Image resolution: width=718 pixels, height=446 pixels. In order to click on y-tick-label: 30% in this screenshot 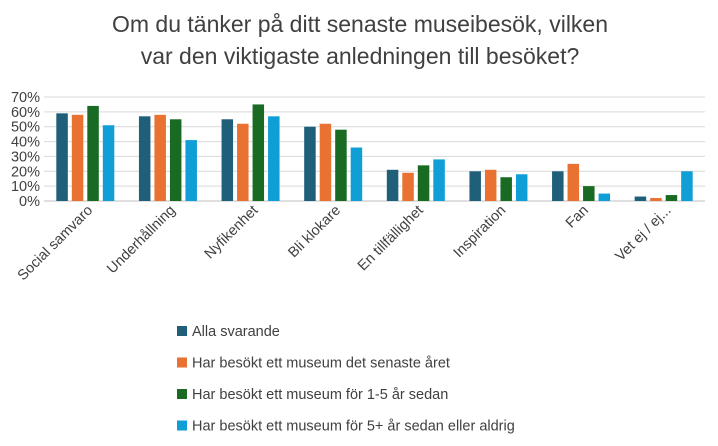, I will do `click(25, 157)`.